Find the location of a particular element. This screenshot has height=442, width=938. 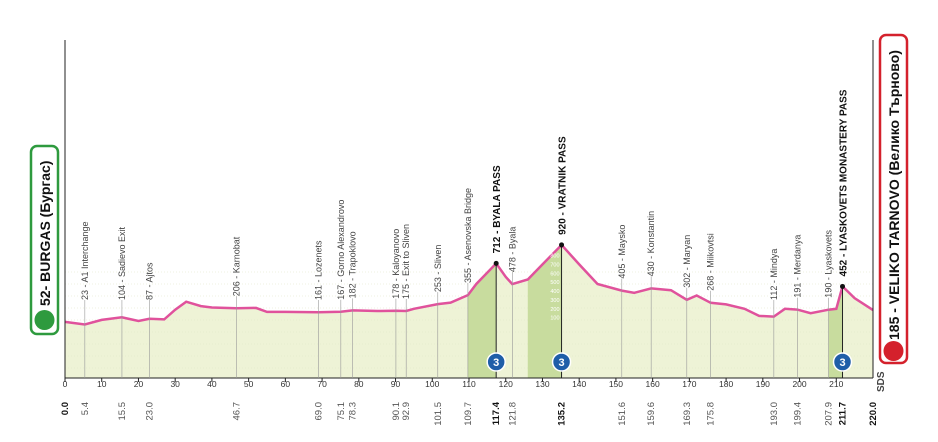

climb-label: 920 - VRATNIK PASS is located at coordinates (563, 185).